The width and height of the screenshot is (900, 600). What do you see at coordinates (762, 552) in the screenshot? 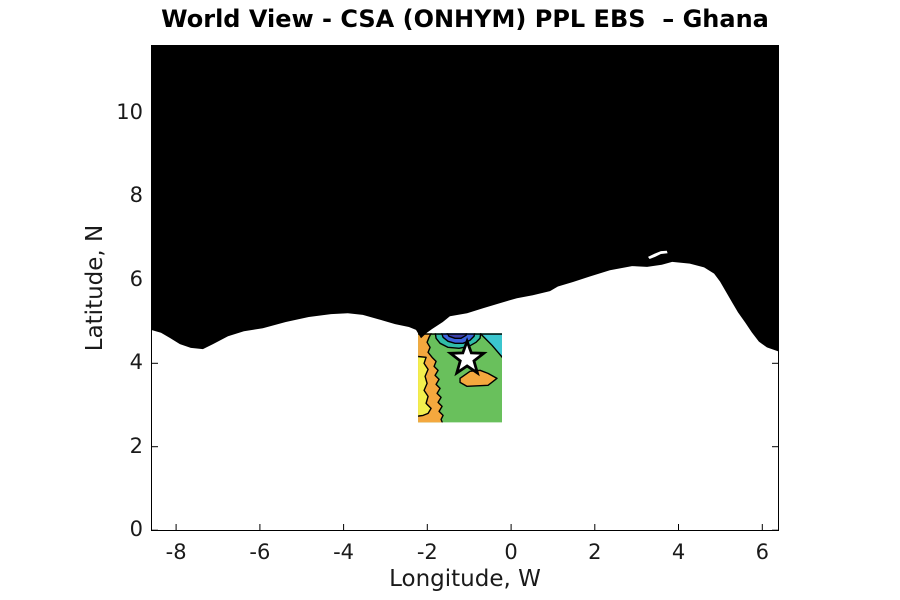
I see `x-tick-label: 6` at bounding box center [762, 552].